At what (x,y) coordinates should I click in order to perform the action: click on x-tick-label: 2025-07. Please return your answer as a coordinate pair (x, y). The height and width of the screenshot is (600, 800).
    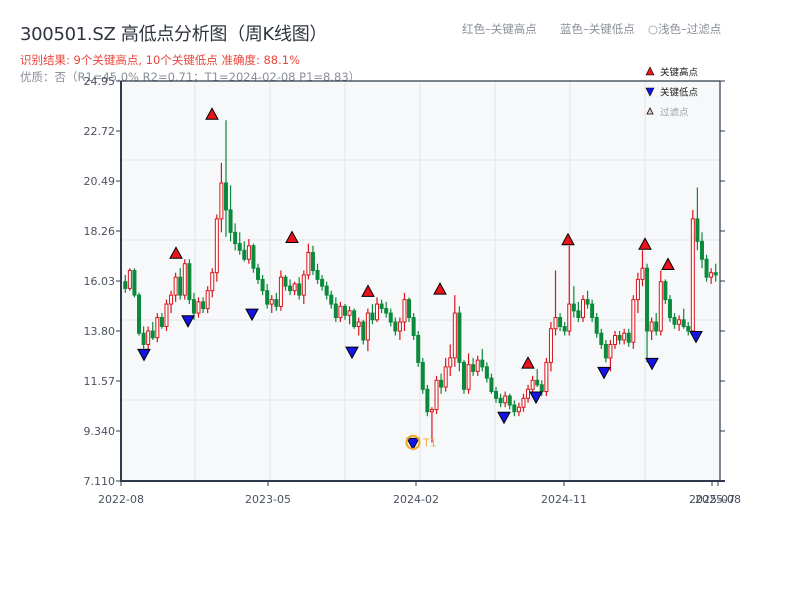
    Looking at the image, I should click on (712, 499).